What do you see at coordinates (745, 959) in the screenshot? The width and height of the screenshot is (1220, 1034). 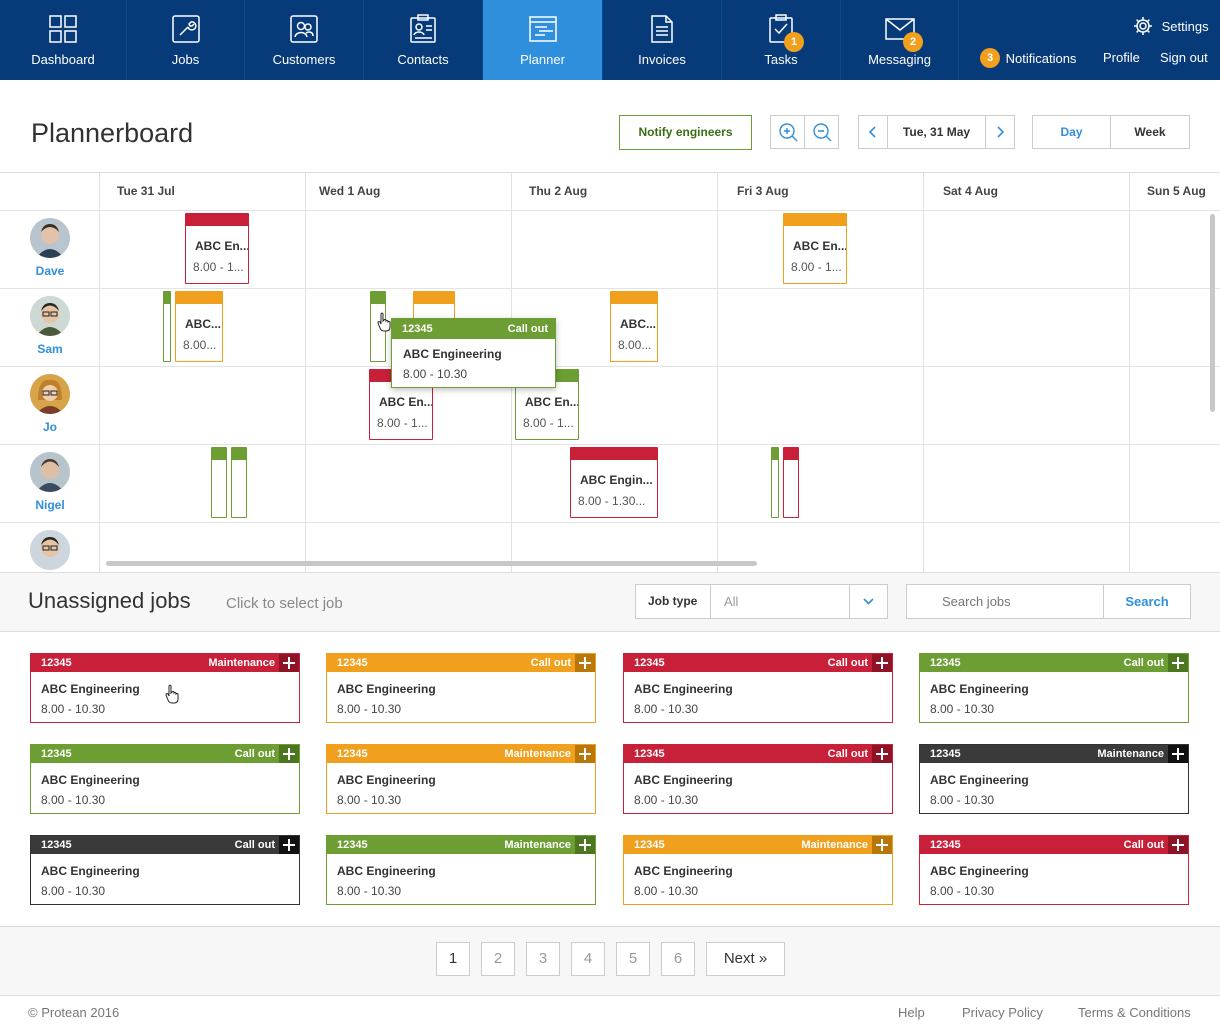 I see `next-page-button: Next »` at bounding box center [745, 959].